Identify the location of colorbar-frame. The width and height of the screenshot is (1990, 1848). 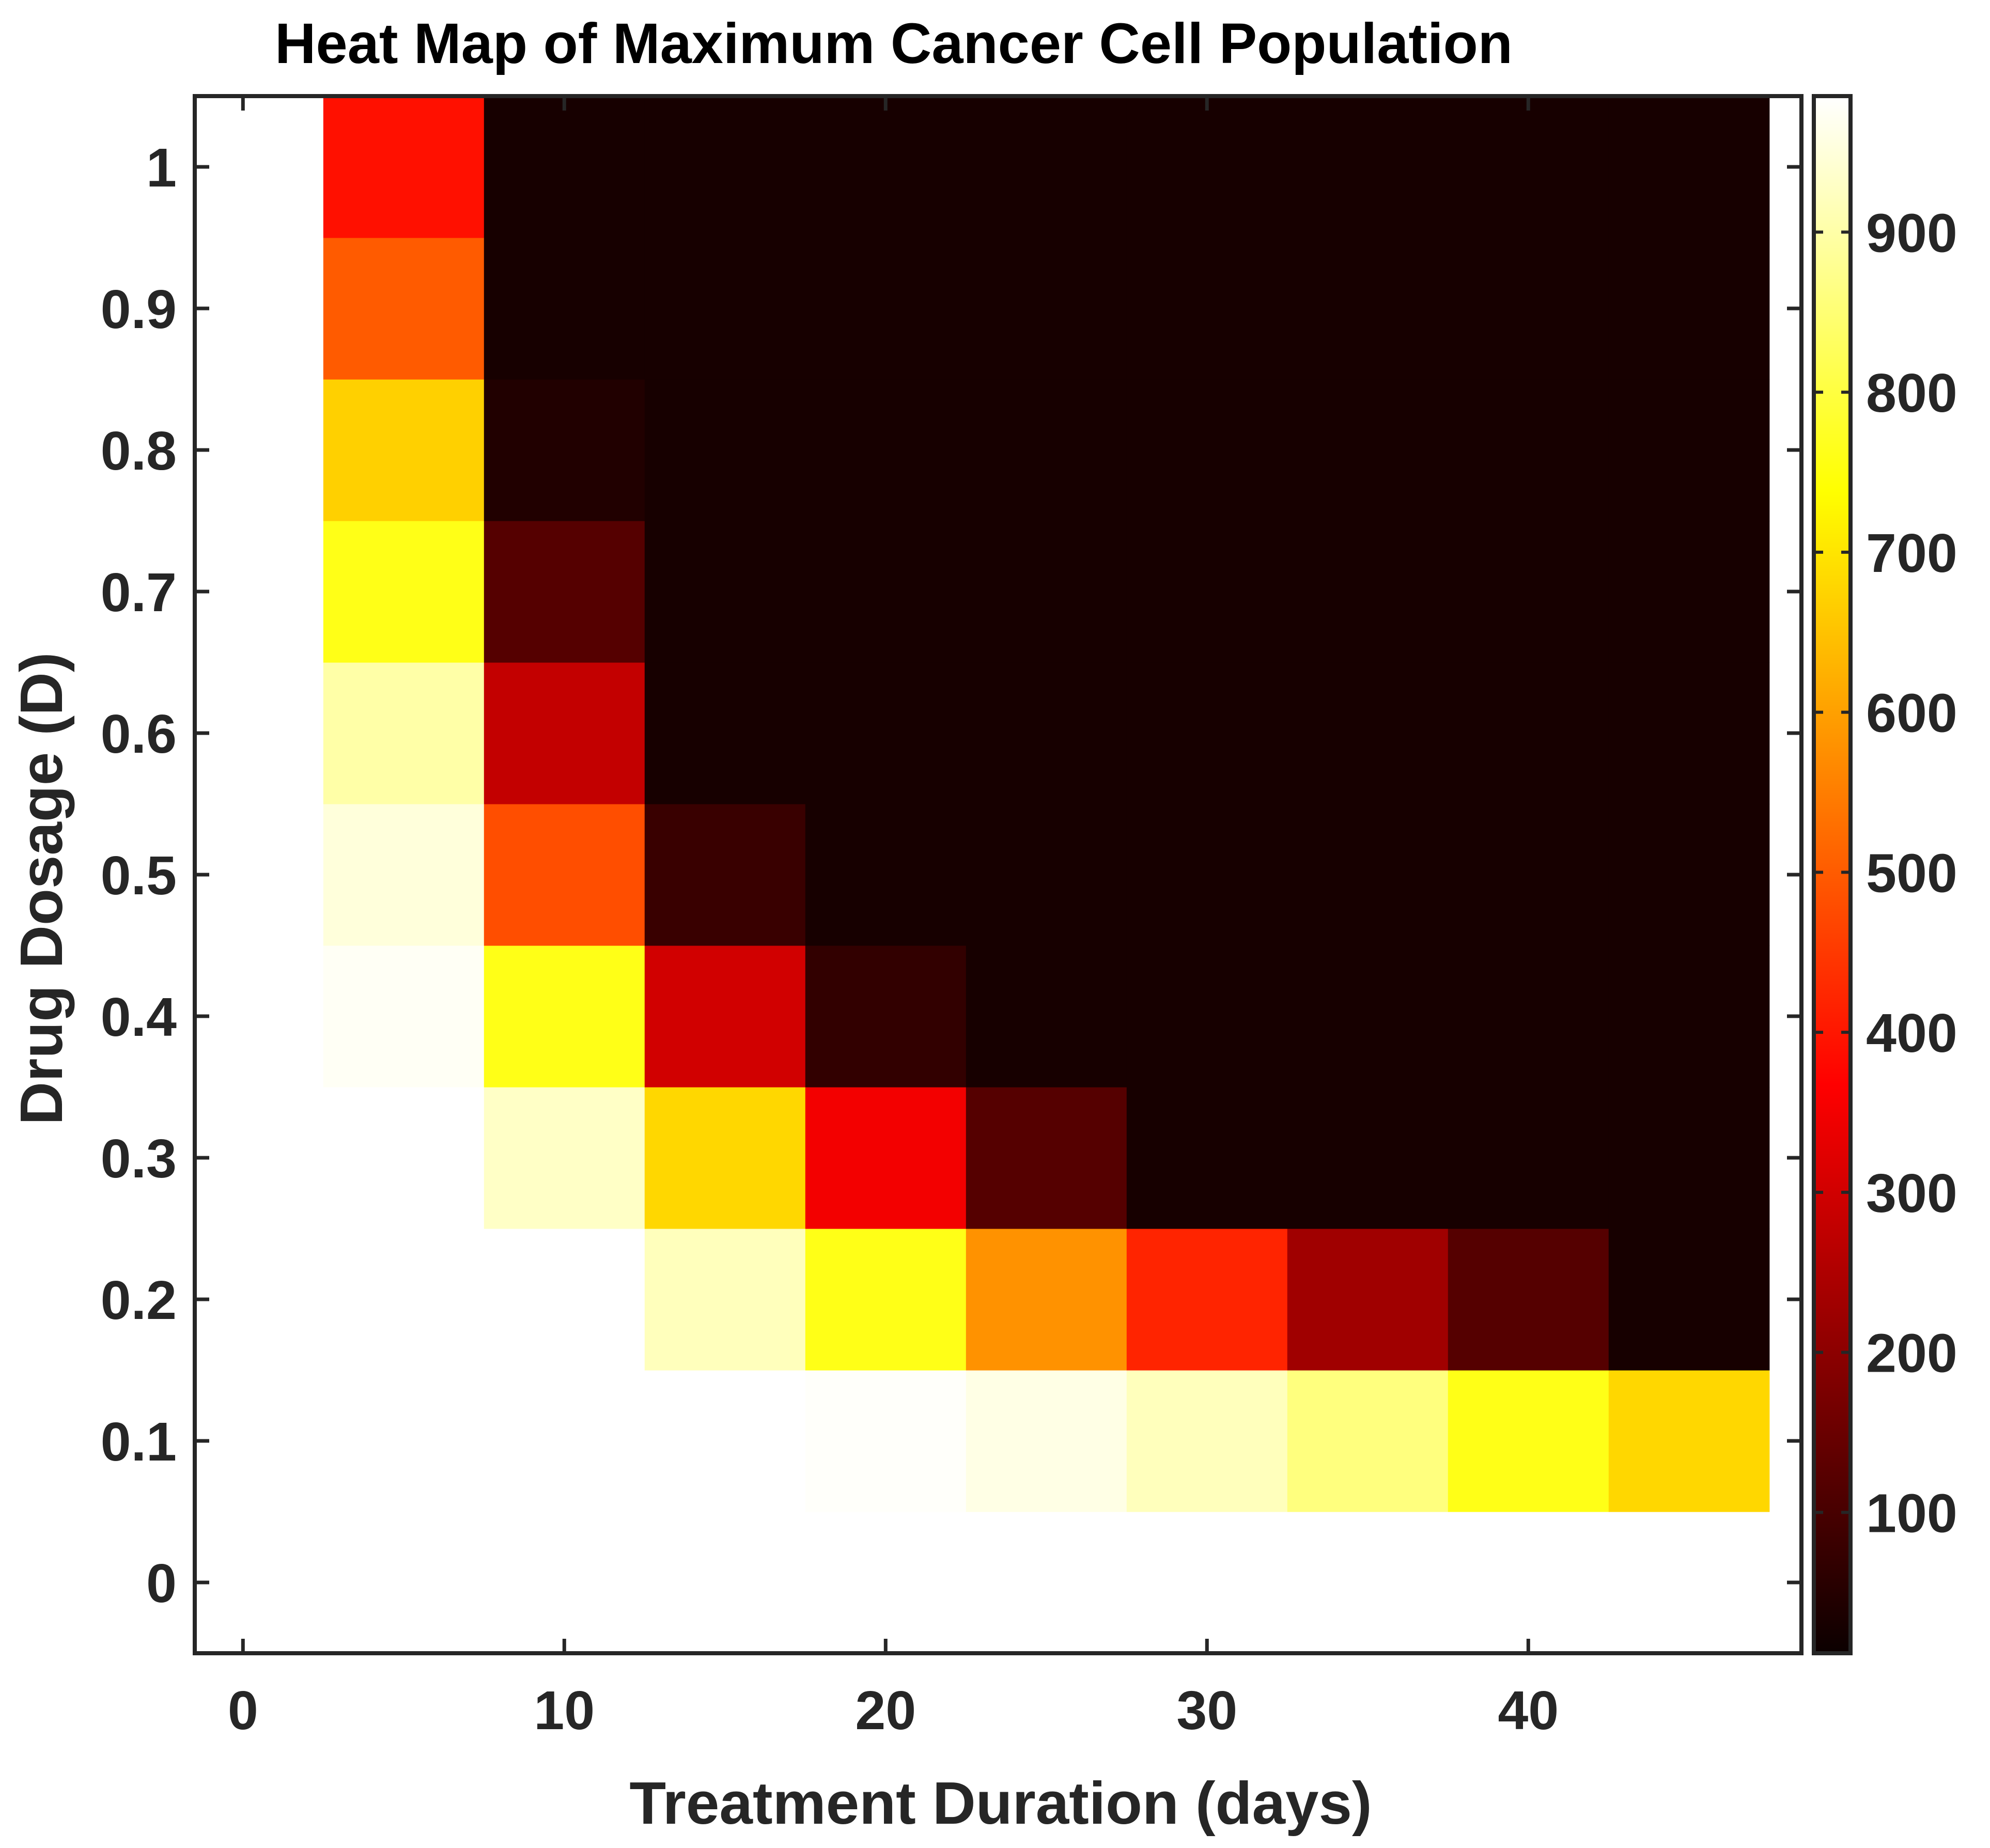
(1832, 874).